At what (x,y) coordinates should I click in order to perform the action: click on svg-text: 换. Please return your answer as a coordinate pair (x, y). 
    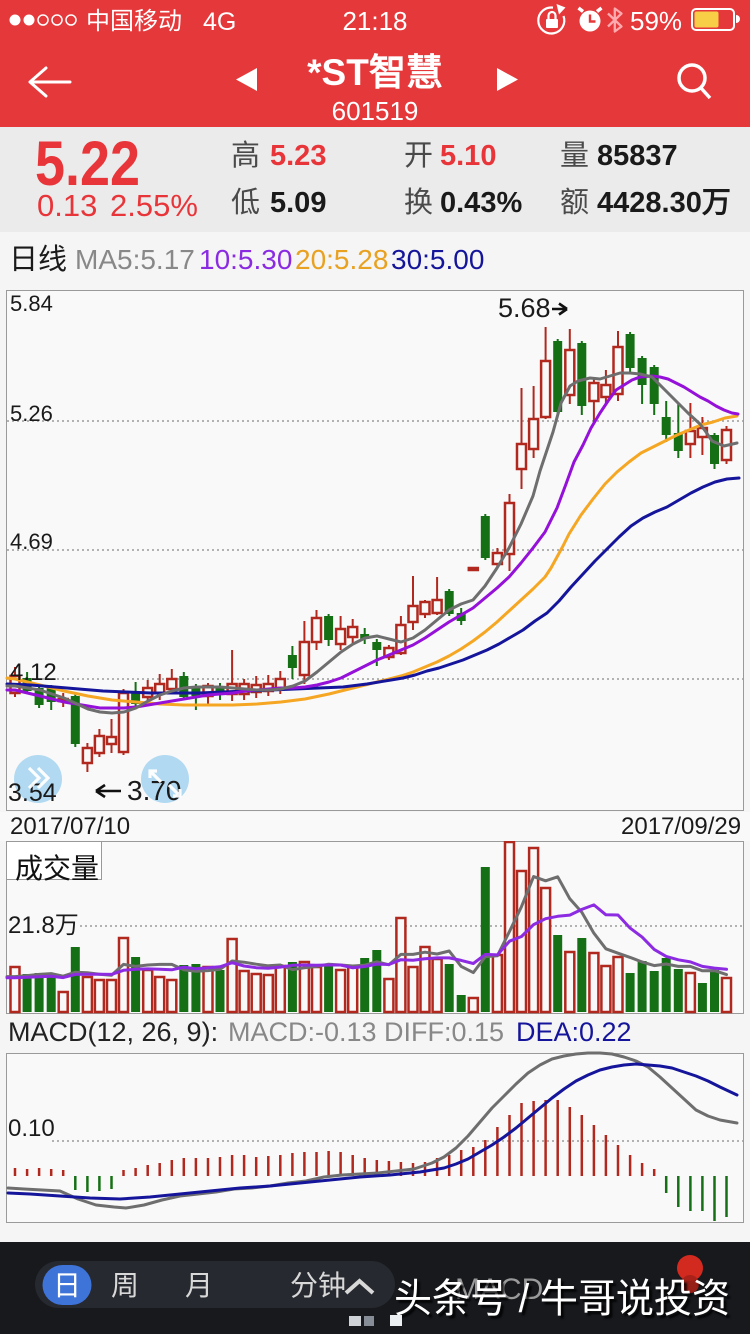
    Looking at the image, I should click on (418, 202).